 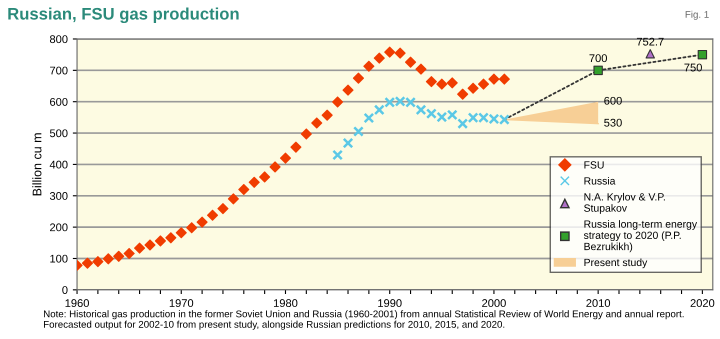 I want to click on y-tick-label: 600, so click(x=59, y=102).